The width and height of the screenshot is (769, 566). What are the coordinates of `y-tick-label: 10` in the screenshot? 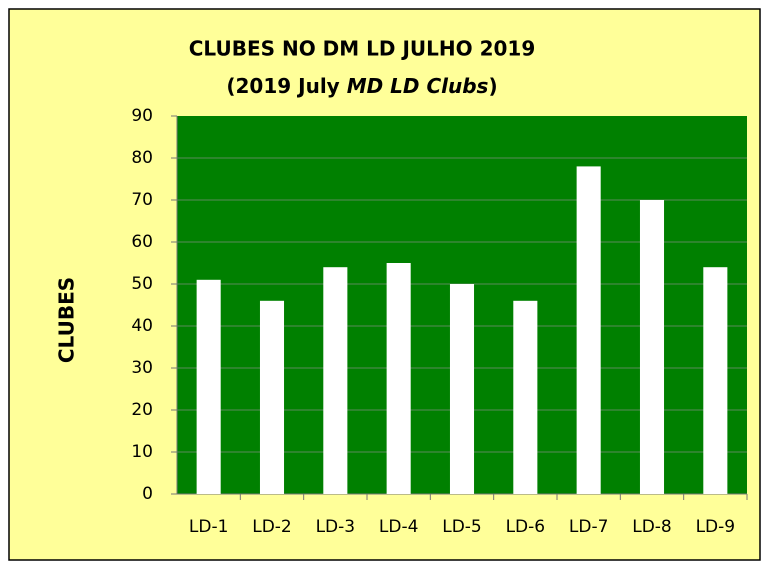 It's located at (142, 452).